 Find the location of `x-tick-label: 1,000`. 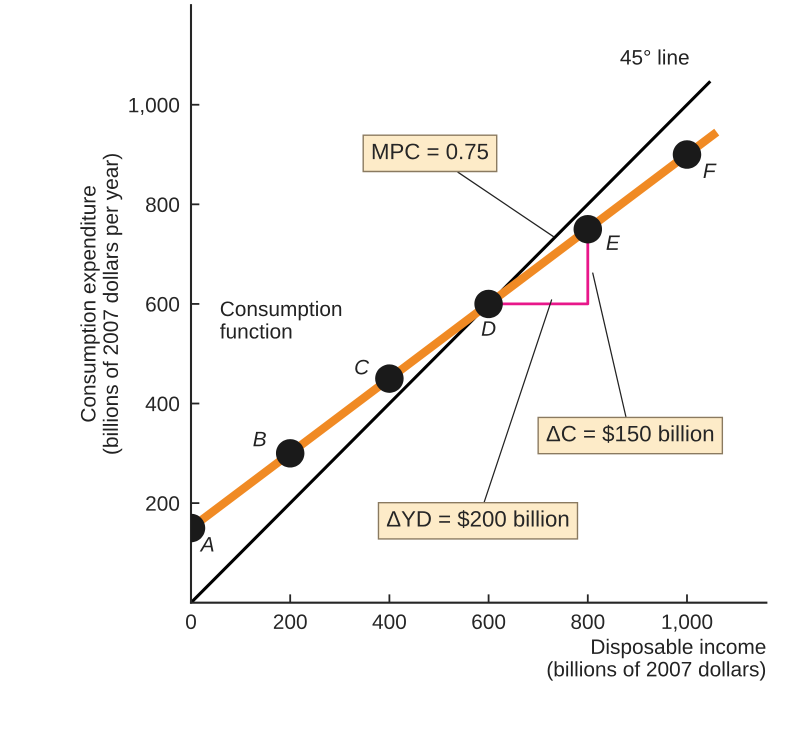

x-tick-label: 1,000 is located at coordinates (687, 623).